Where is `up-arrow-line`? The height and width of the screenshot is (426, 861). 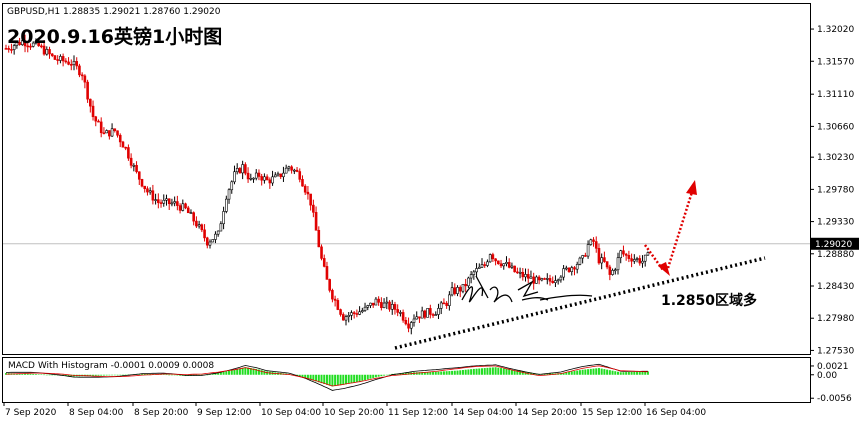 up-arrow-line is located at coordinates (680, 230).